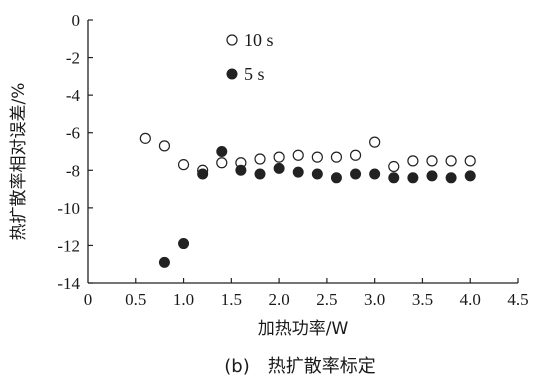  I want to click on y-tick-label: -2, so click(73, 58).